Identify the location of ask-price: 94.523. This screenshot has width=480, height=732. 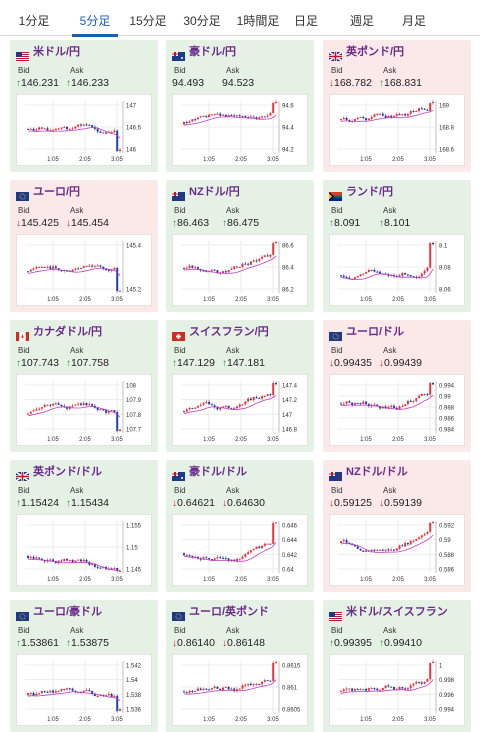
(238, 83).